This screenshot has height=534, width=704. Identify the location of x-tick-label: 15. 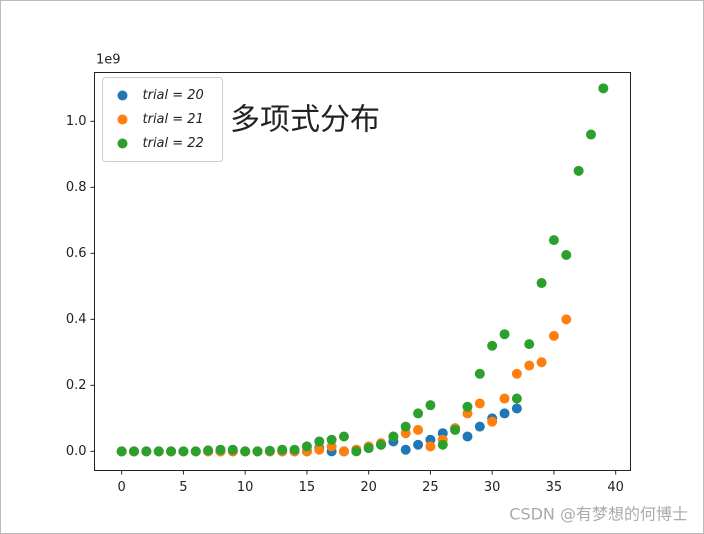
(307, 487).